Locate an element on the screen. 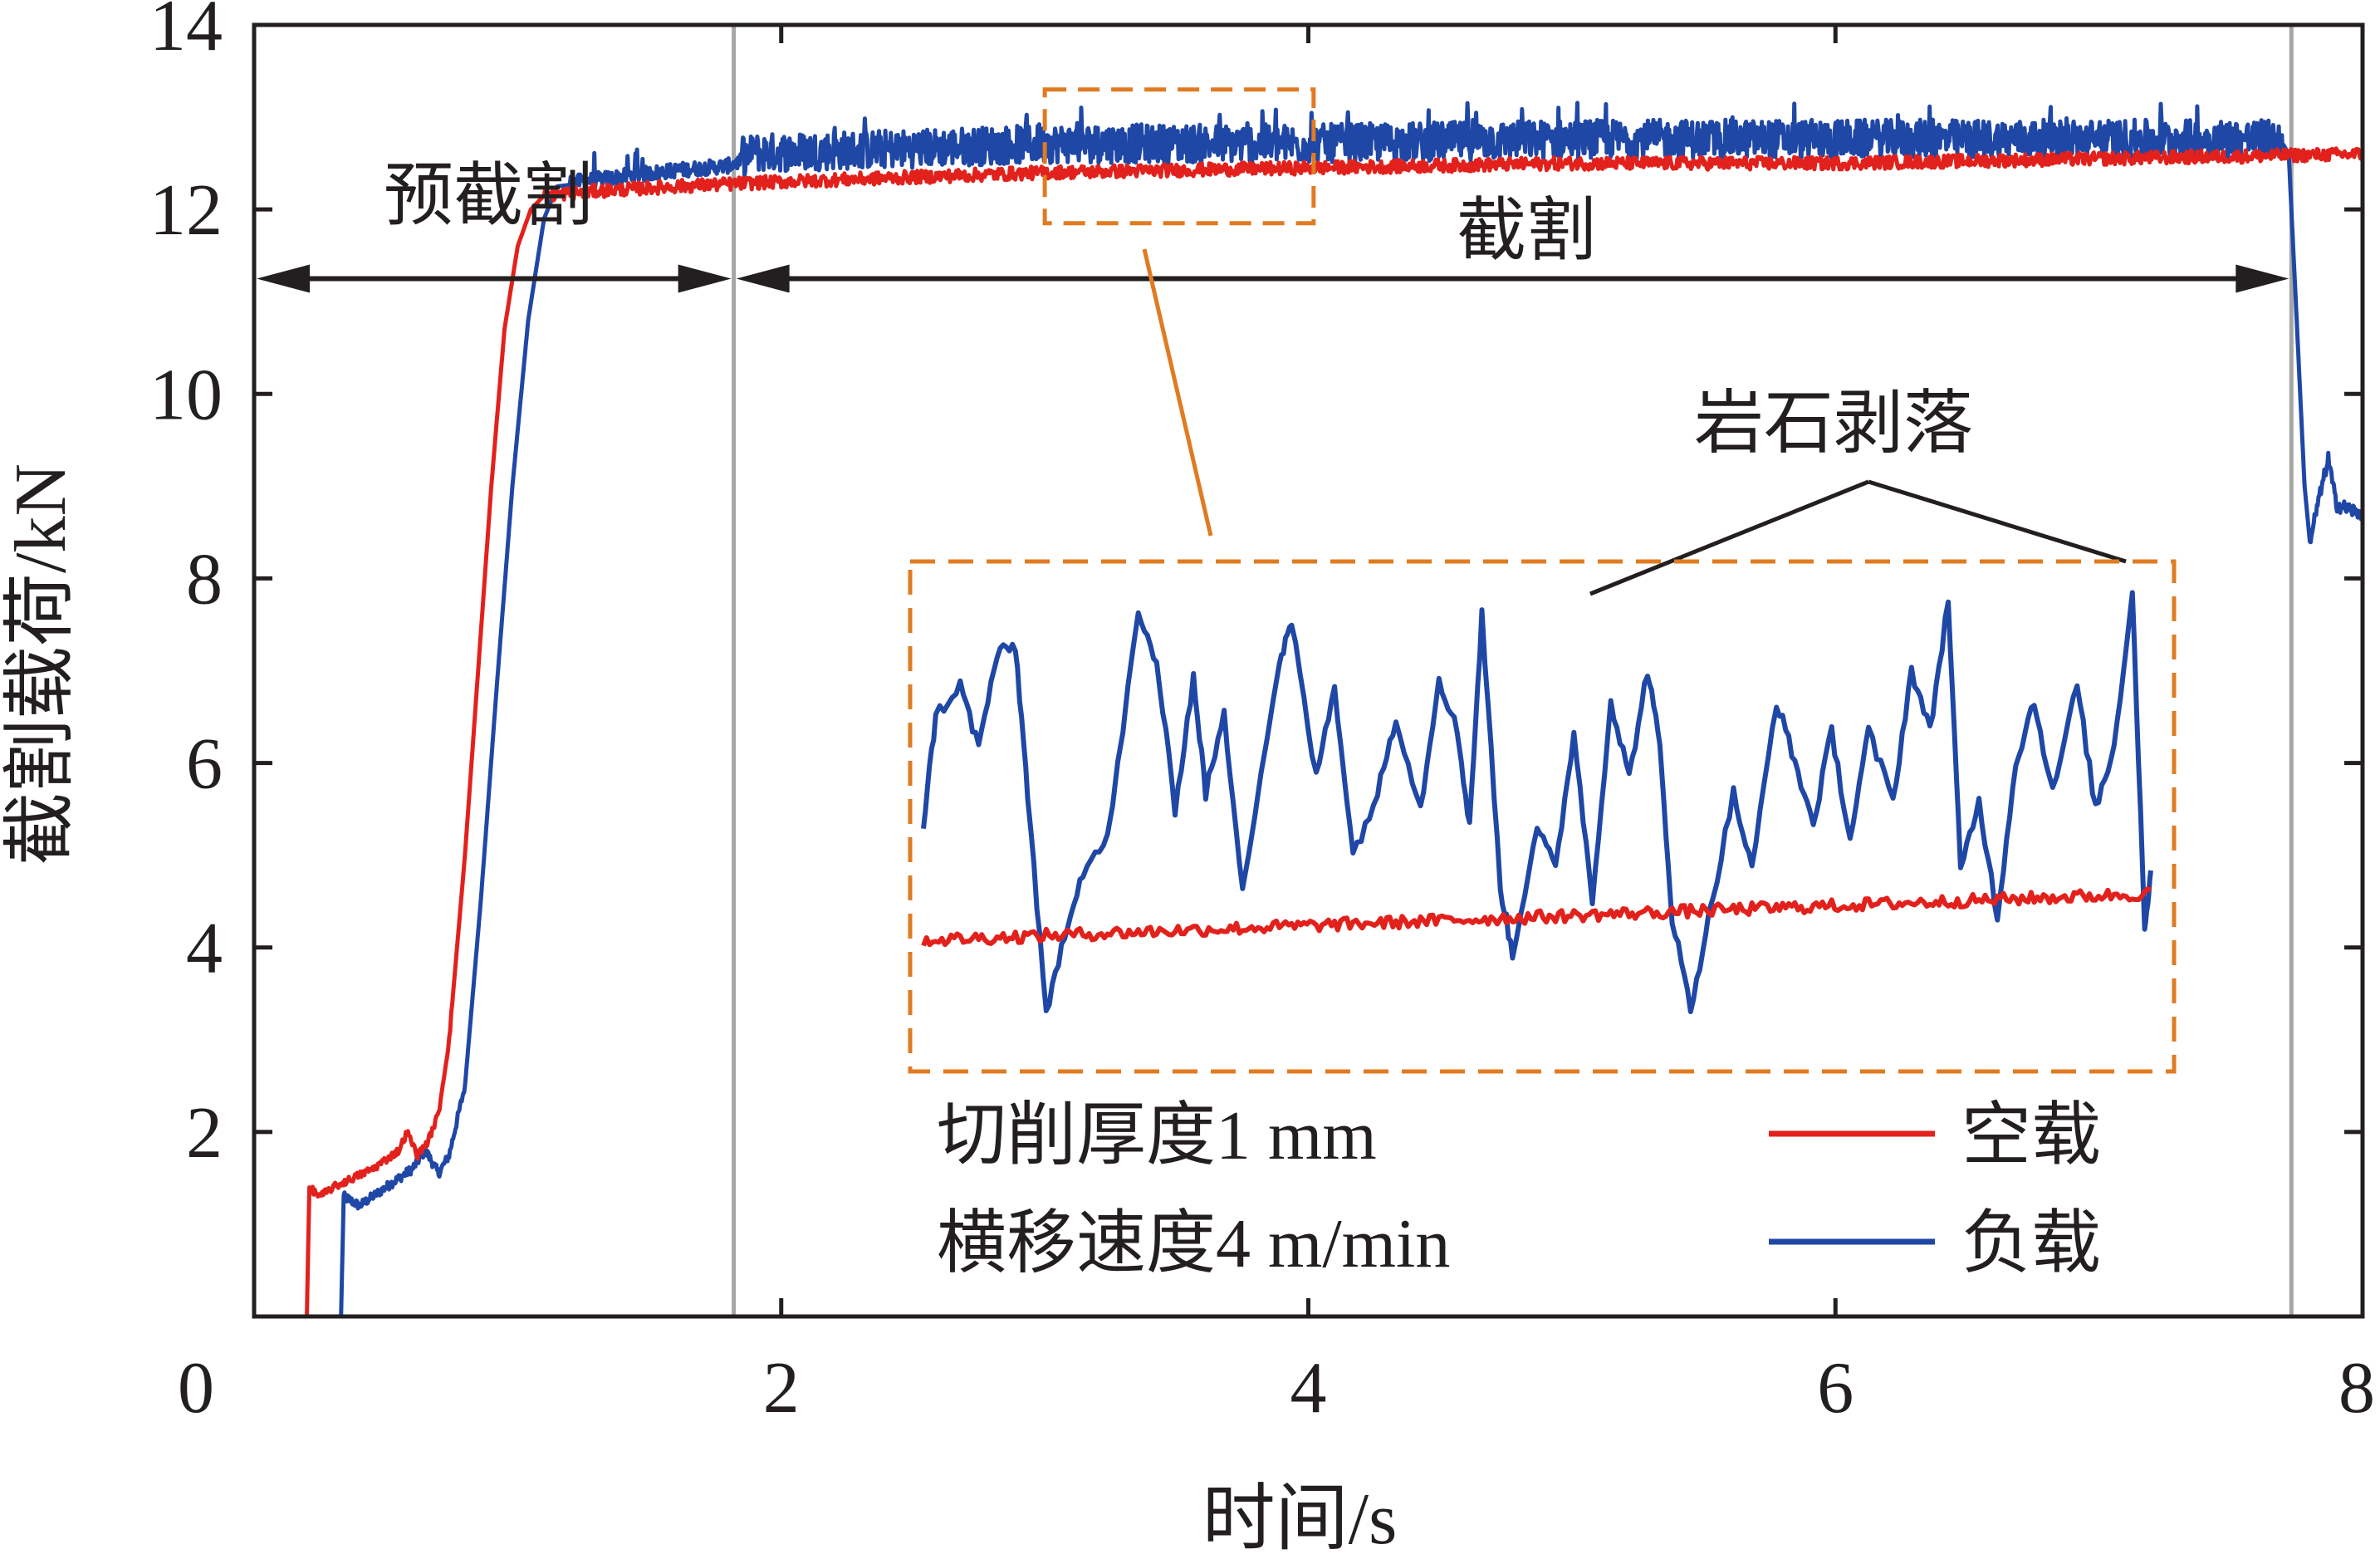  y-tick-label: 14 is located at coordinates (186, 33).